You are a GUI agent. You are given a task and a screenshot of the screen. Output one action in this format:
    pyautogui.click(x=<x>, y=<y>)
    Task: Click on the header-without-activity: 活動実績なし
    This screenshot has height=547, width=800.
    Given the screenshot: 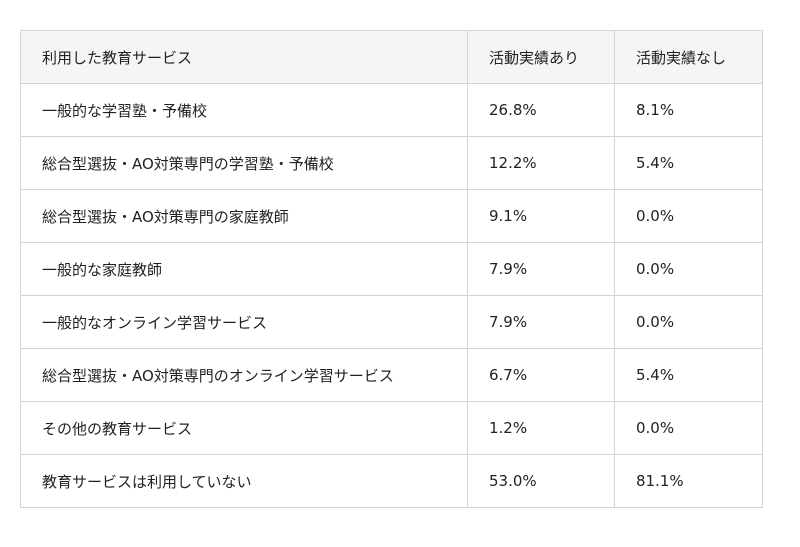 What is the action you would take?
    pyautogui.click(x=688, y=57)
    